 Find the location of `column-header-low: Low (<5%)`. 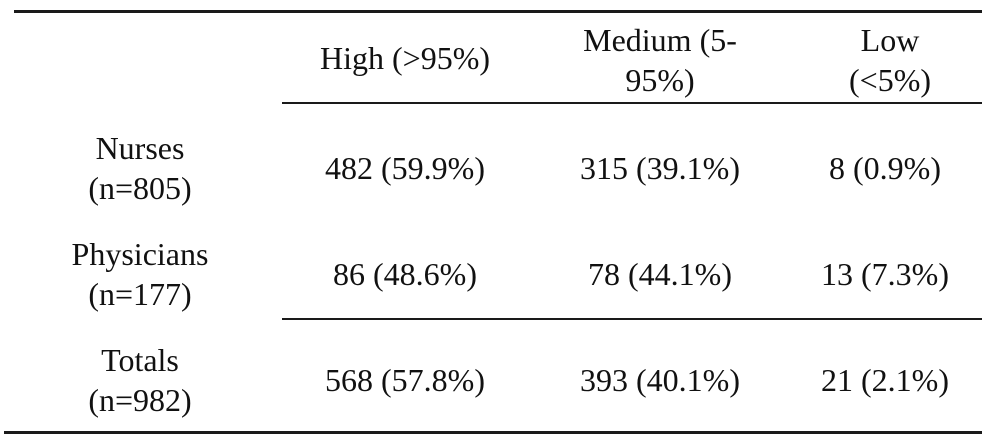

column-header-low: Low (<5%) is located at coordinates (890, 60).